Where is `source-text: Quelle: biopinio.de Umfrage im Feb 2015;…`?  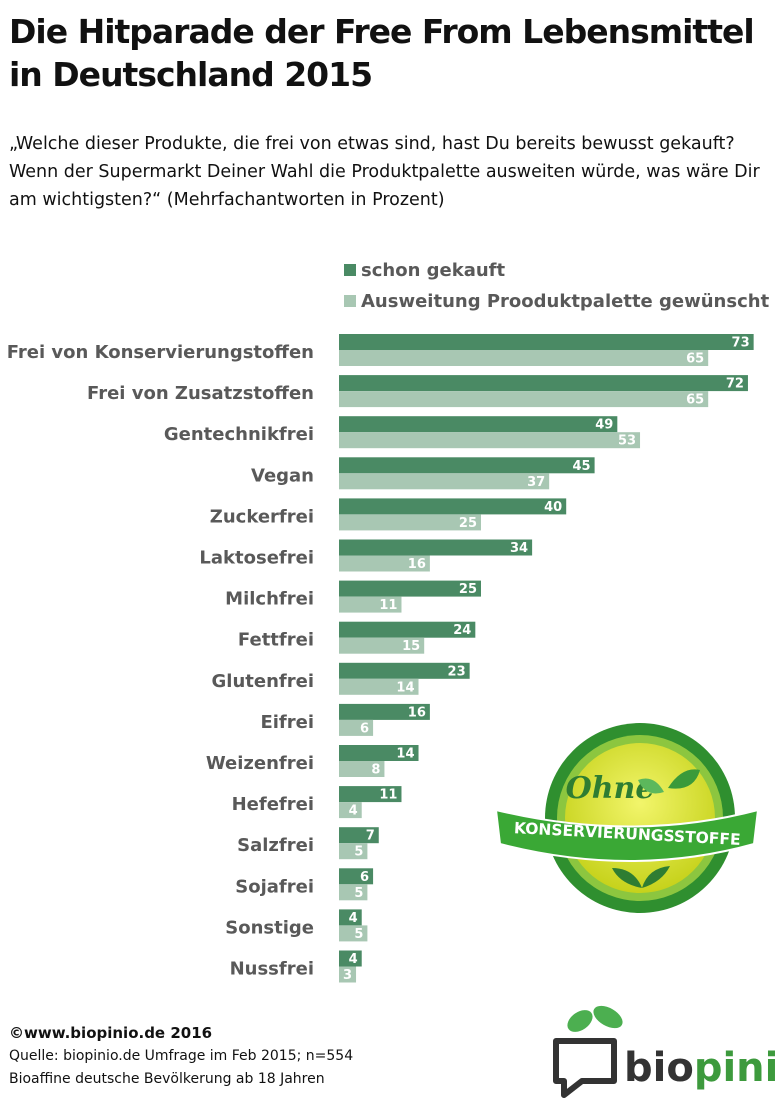 source-text: Quelle: biopinio.de Umfrage im Feb 2015;… is located at coordinates (181, 1056).